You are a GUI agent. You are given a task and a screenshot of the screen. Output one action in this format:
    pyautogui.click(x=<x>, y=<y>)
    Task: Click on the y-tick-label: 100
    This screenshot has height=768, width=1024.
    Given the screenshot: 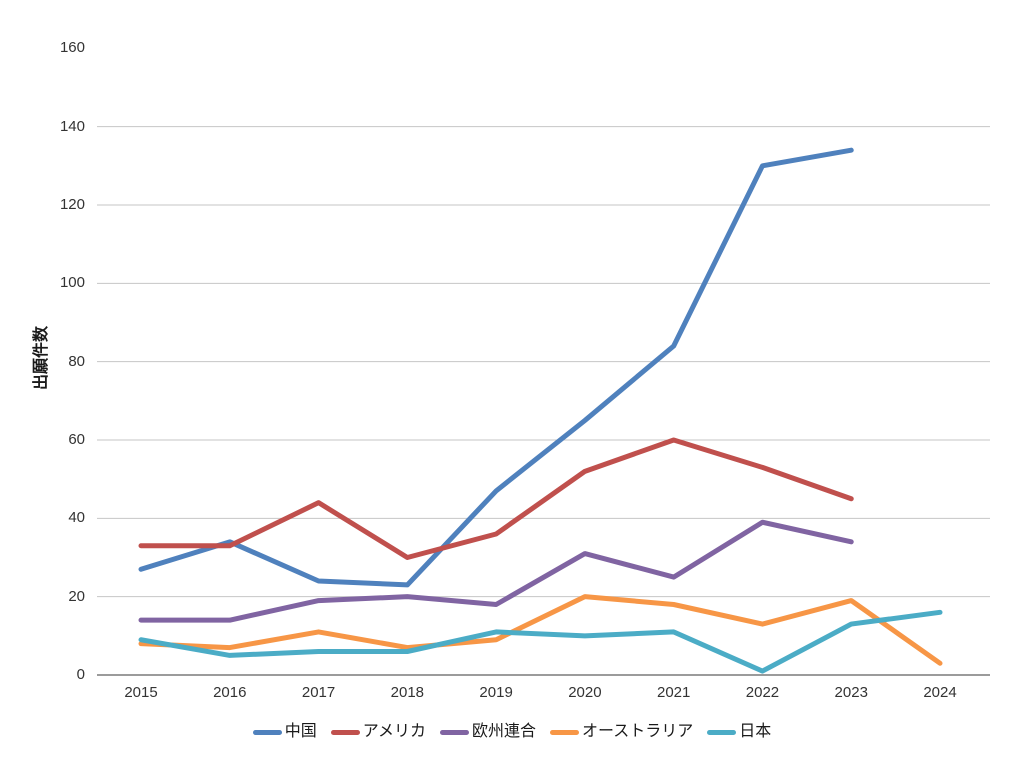 What is the action you would take?
    pyautogui.click(x=72, y=283)
    